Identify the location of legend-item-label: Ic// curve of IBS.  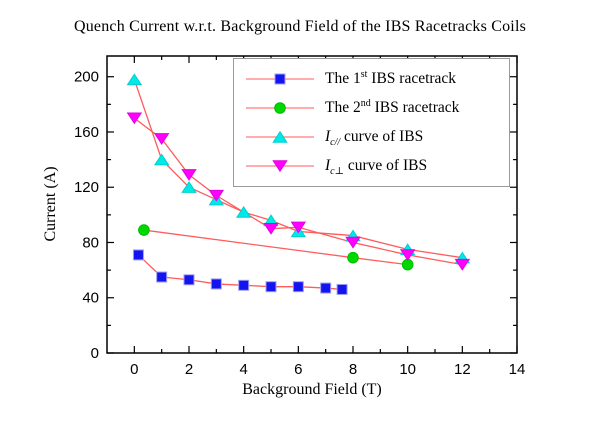
(374, 138).